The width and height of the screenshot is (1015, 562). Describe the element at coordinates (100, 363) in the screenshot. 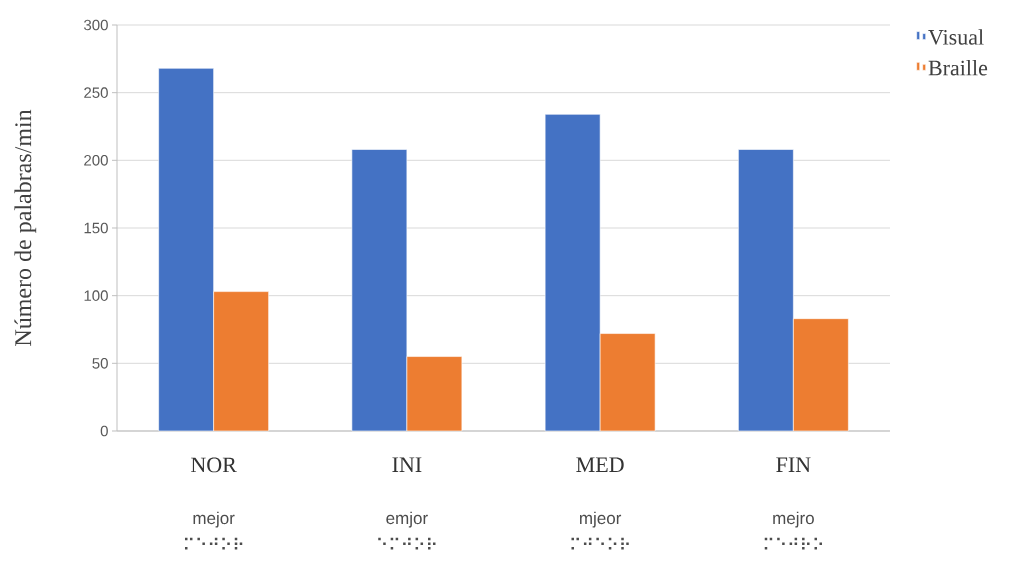

I see `y-tick-label: 50` at that location.